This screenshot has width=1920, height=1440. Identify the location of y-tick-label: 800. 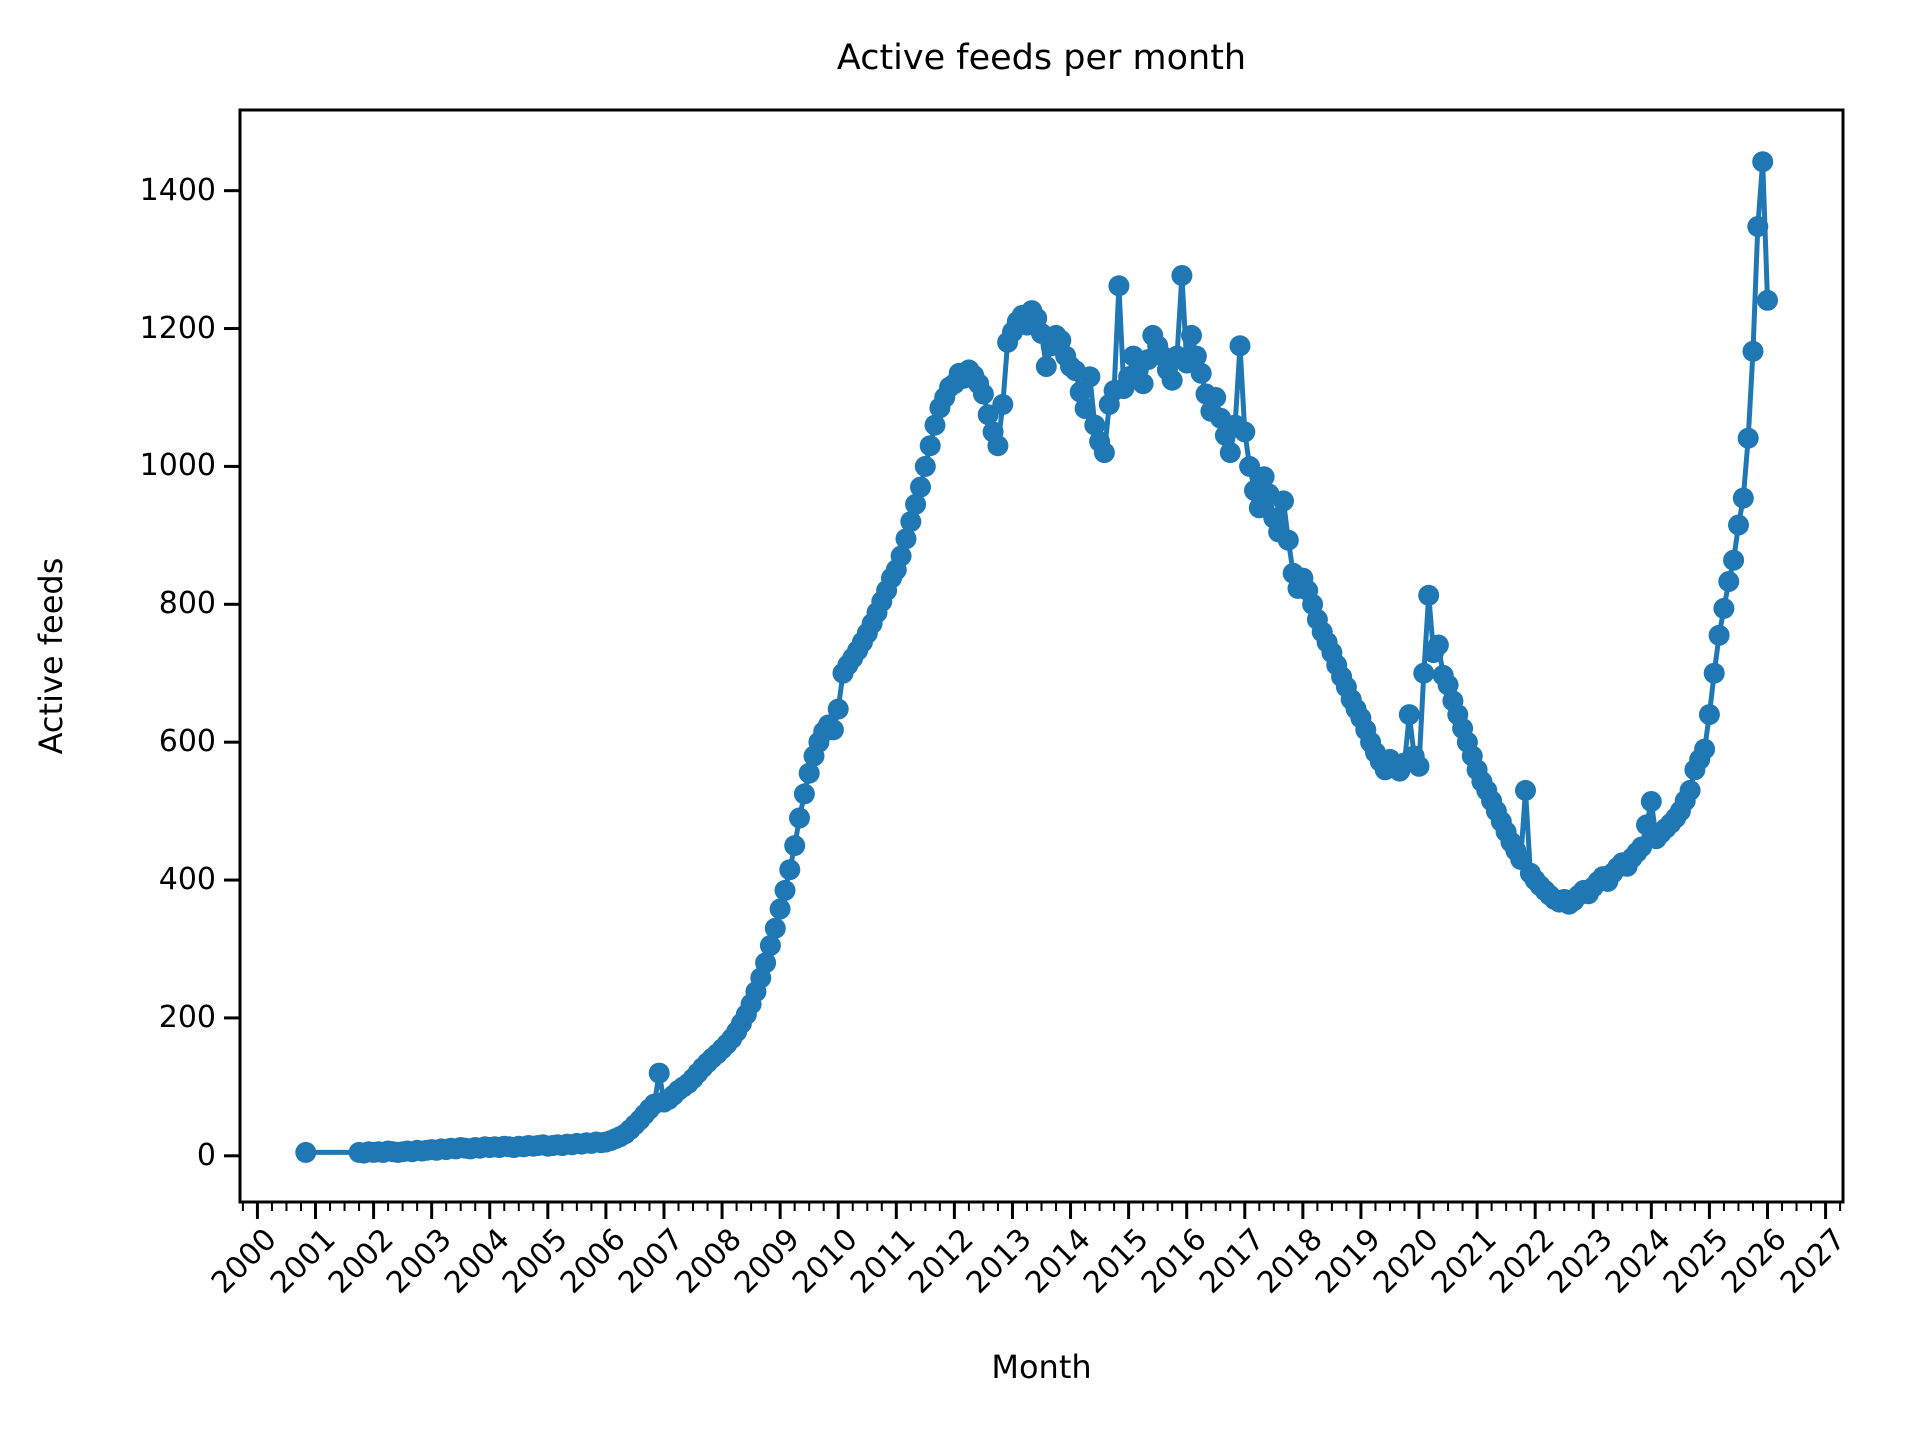
(187, 604).